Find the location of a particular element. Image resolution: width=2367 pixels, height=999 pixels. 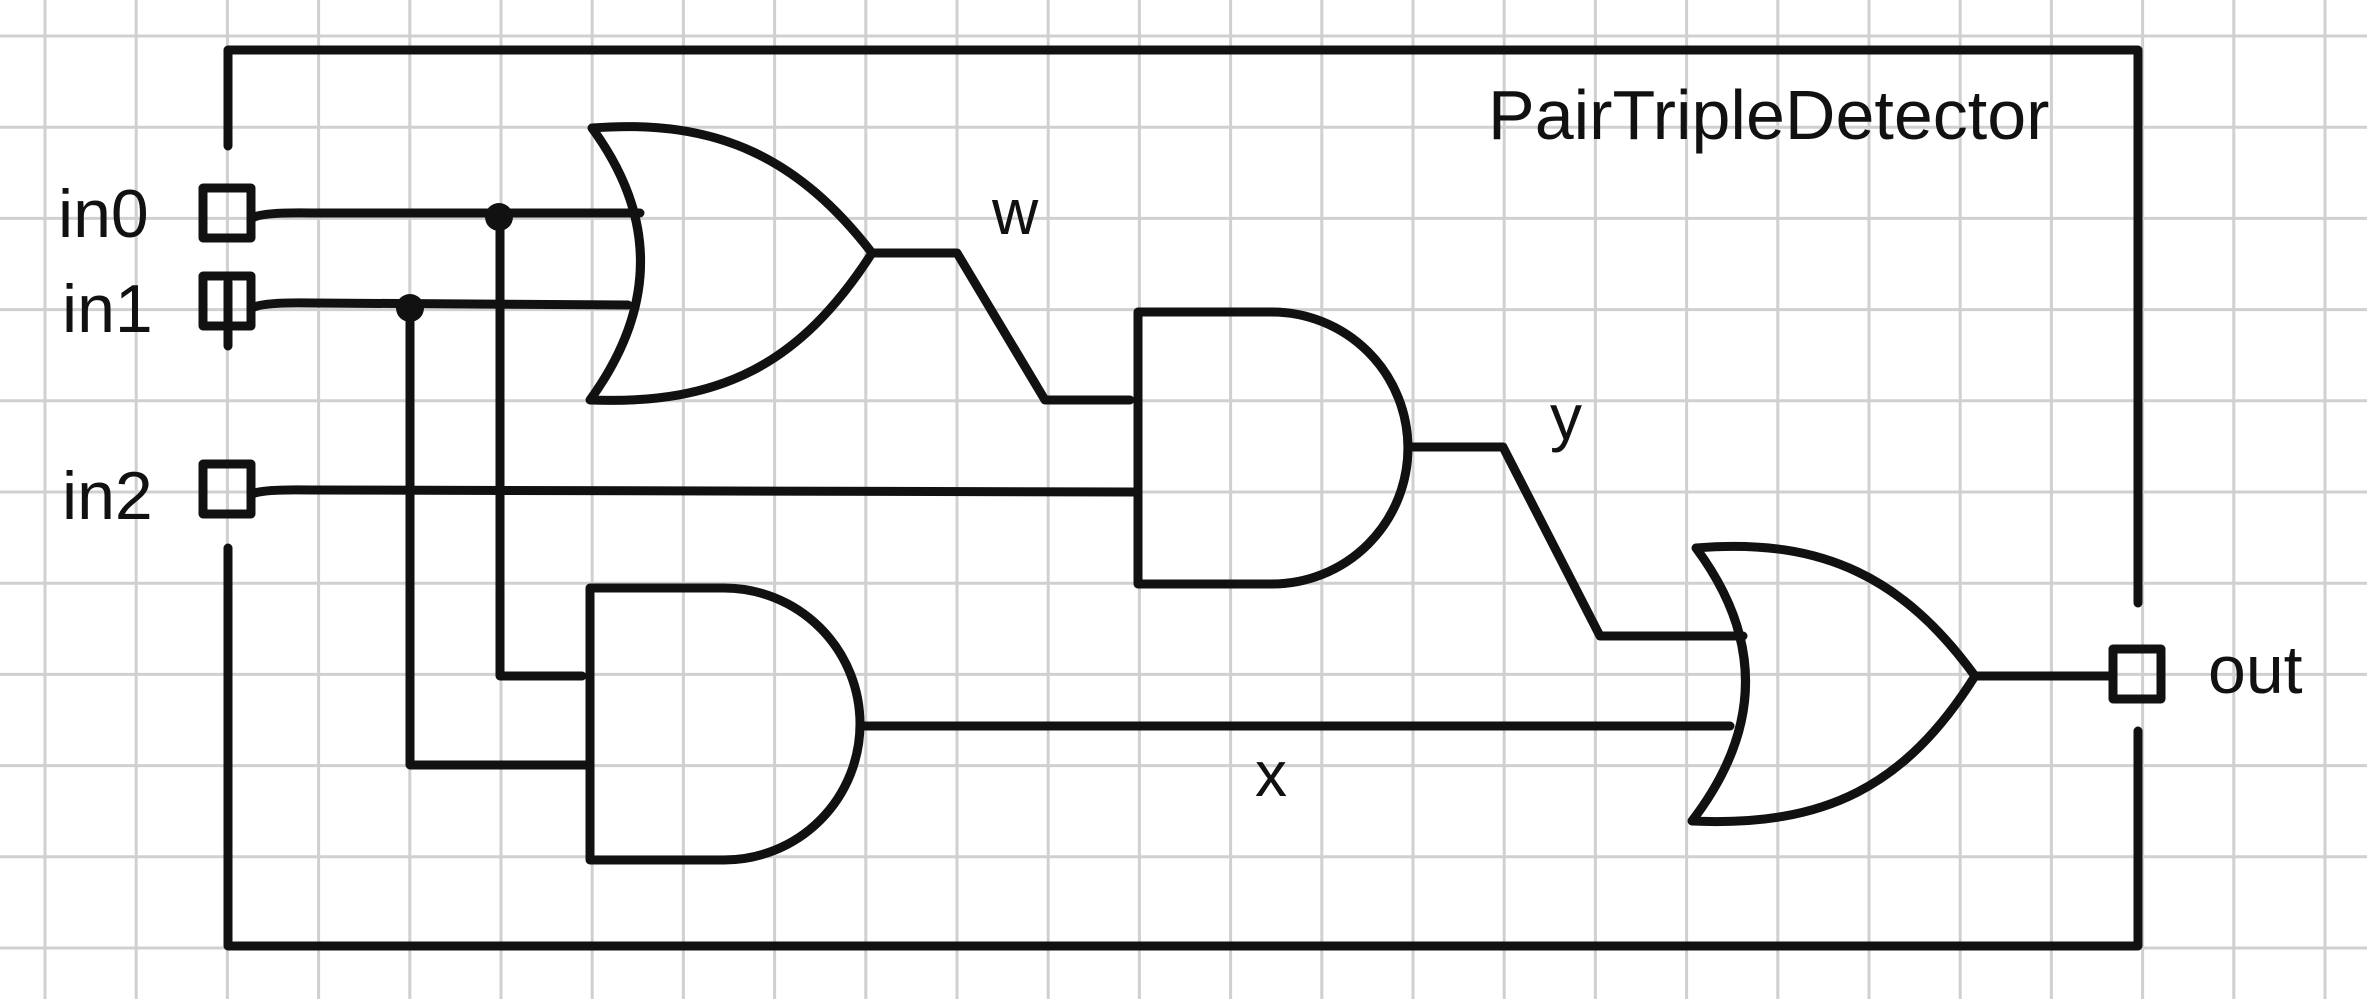

wire-in1 is located at coordinates (440, 305).